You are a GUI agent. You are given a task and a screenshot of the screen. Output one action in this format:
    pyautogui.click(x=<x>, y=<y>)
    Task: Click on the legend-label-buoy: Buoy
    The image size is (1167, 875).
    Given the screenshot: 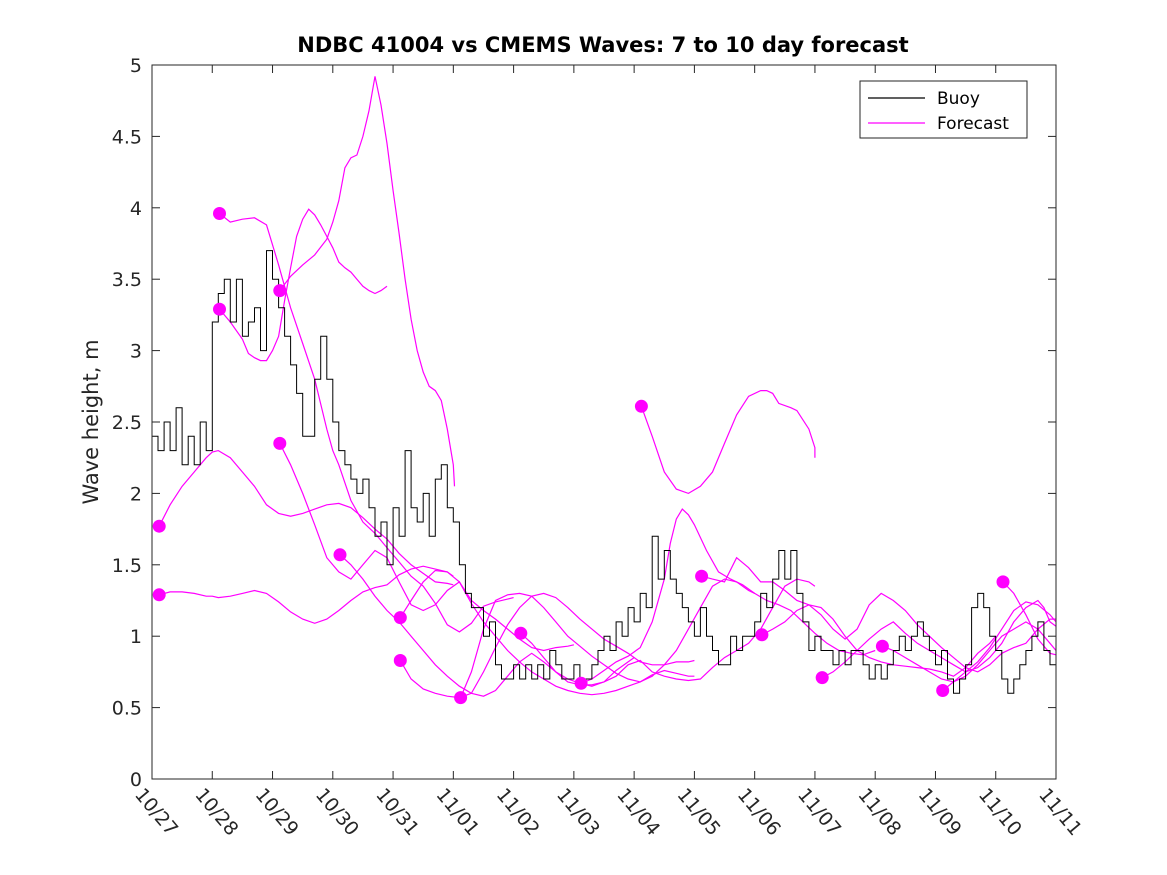 What is the action you would take?
    pyautogui.click(x=958, y=99)
    